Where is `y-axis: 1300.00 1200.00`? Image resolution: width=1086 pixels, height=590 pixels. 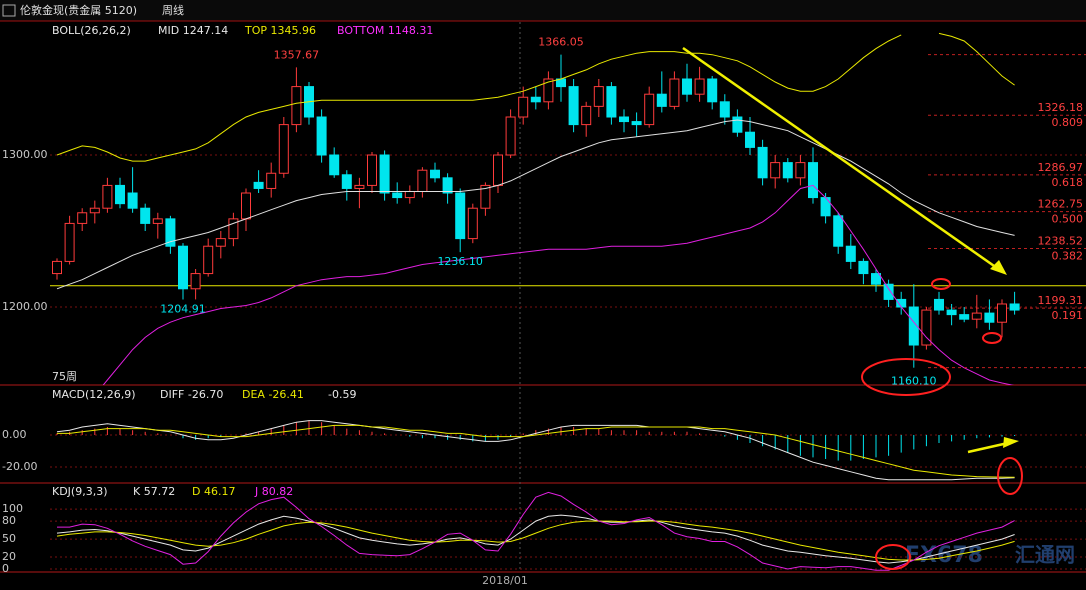
y-axis: 1300.00 1200.00 is located at coordinates (25, 230).